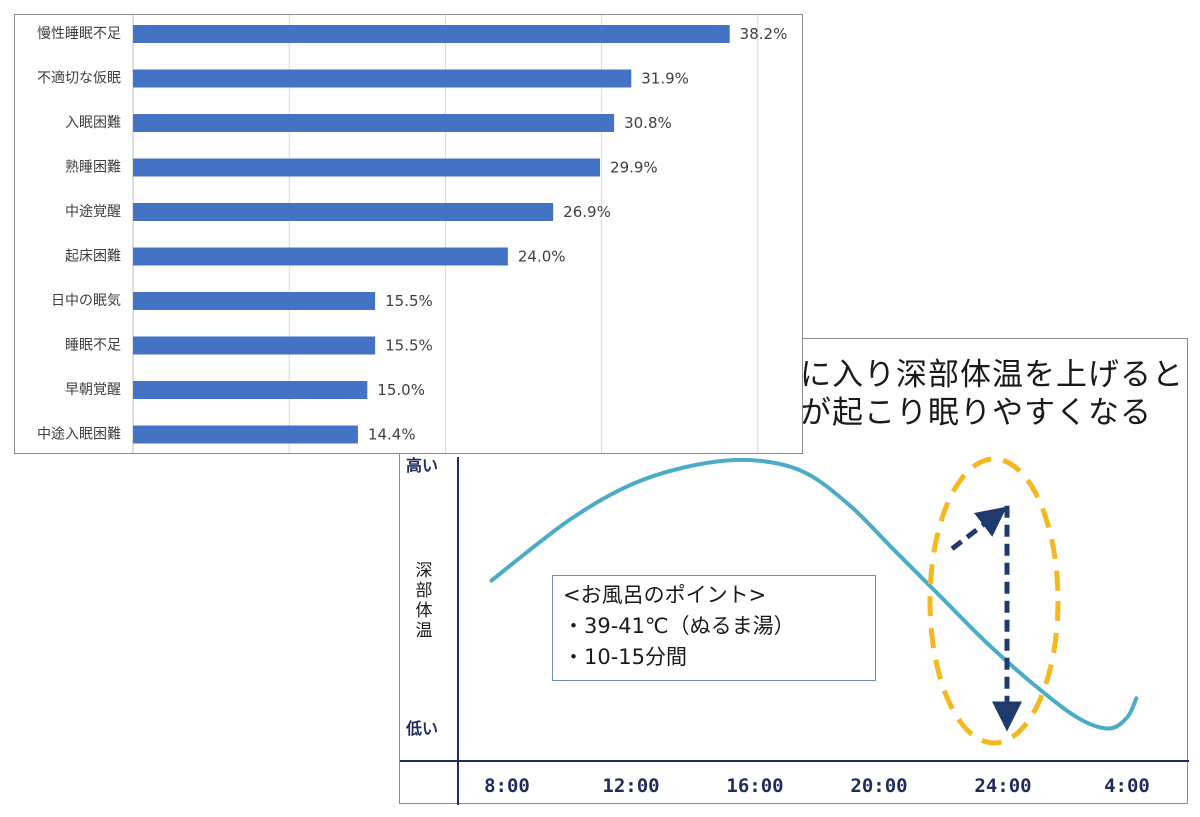 This screenshot has width=1200, height=817. What do you see at coordinates (93, 211) in the screenshot?
I see `category-label: 中途覚醒` at bounding box center [93, 211].